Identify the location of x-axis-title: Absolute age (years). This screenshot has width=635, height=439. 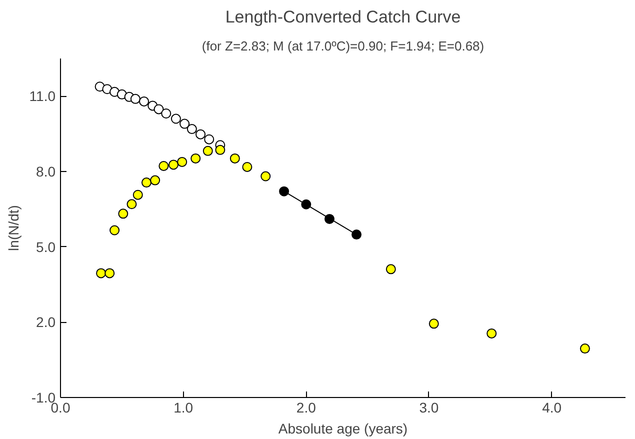
(343, 428).